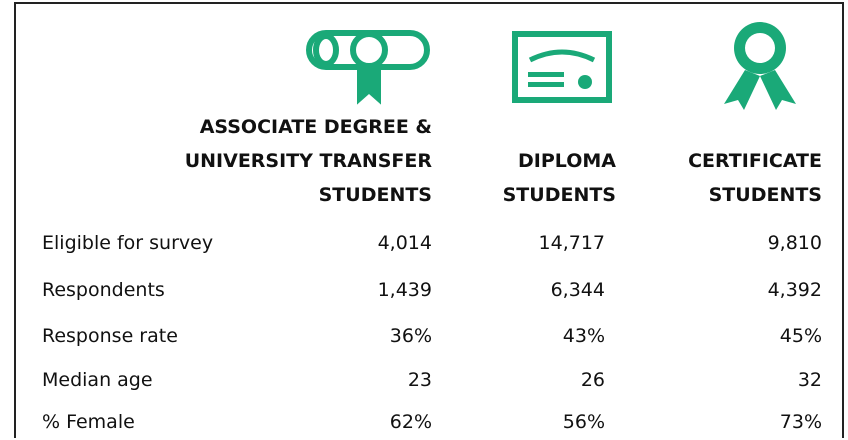 This screenshot has height=440, width=848. Describe the element at coordinates (800, 422) in the screenshot. I see `cell-value: 73%` at that location.